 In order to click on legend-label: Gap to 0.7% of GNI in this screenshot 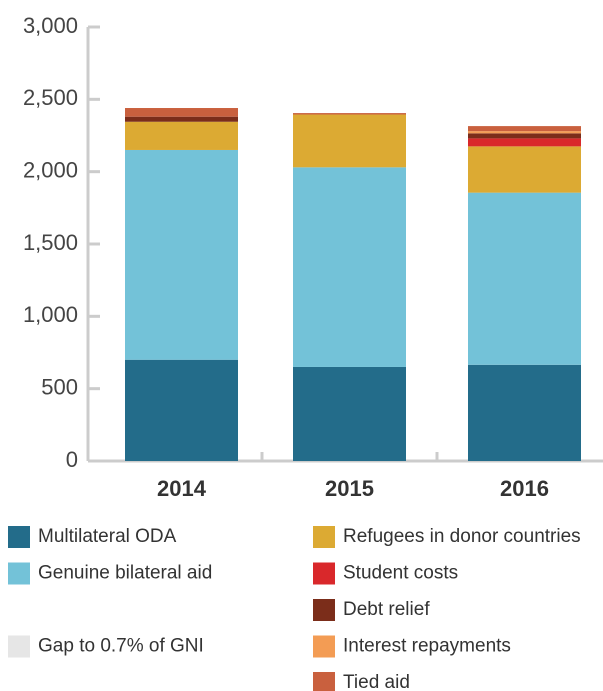, I will do `click(121, 646)`.